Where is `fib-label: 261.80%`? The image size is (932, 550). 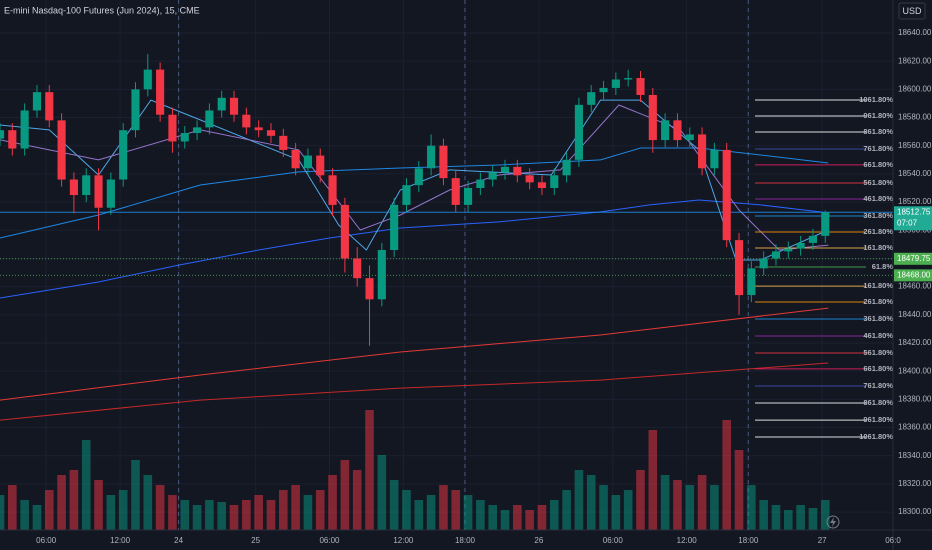 fib-label: 261.80% is located at coordinates (878, 301).